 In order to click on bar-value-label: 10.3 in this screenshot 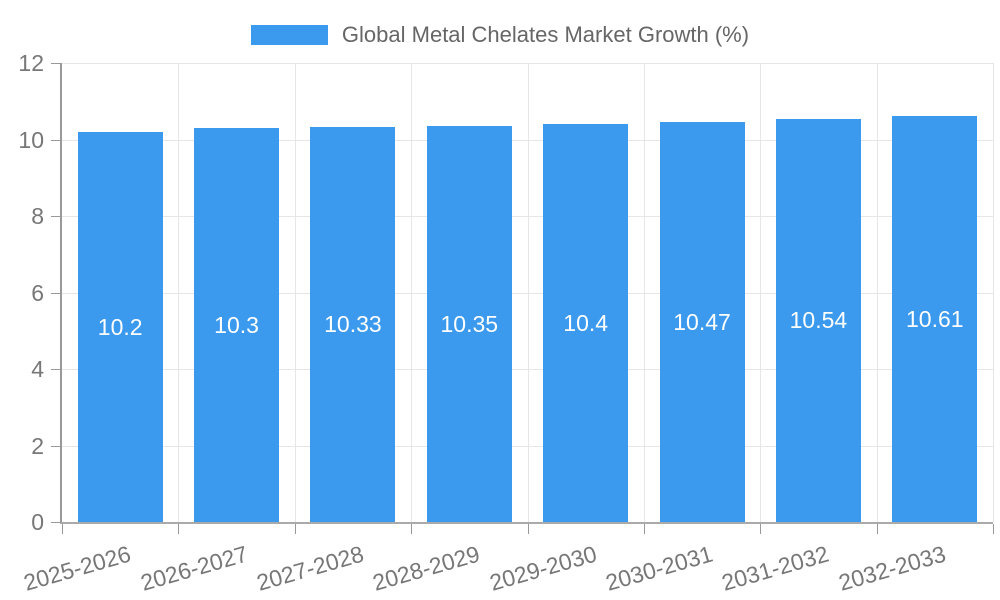, I will do `click(236, 325)`.